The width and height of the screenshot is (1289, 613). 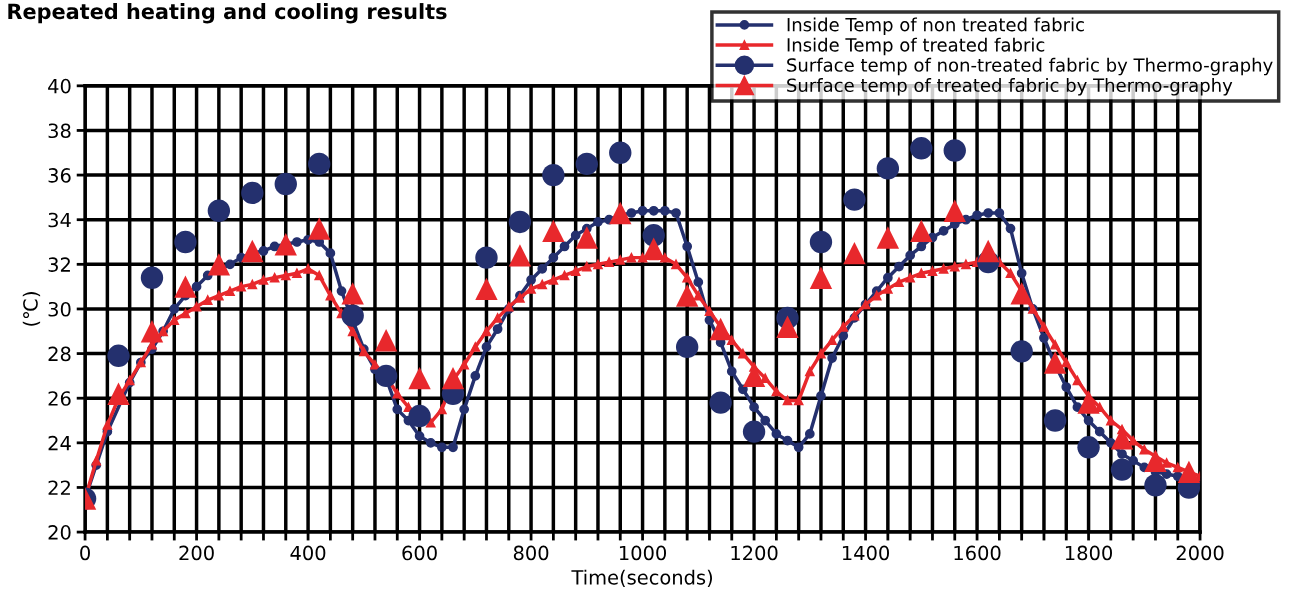 What do you see at coordinates (1010, 87) in the screenshot?
I see `legend-label: Surface temp of treated fabric by Thermo-graphy` at bounding box center [1010, 87].